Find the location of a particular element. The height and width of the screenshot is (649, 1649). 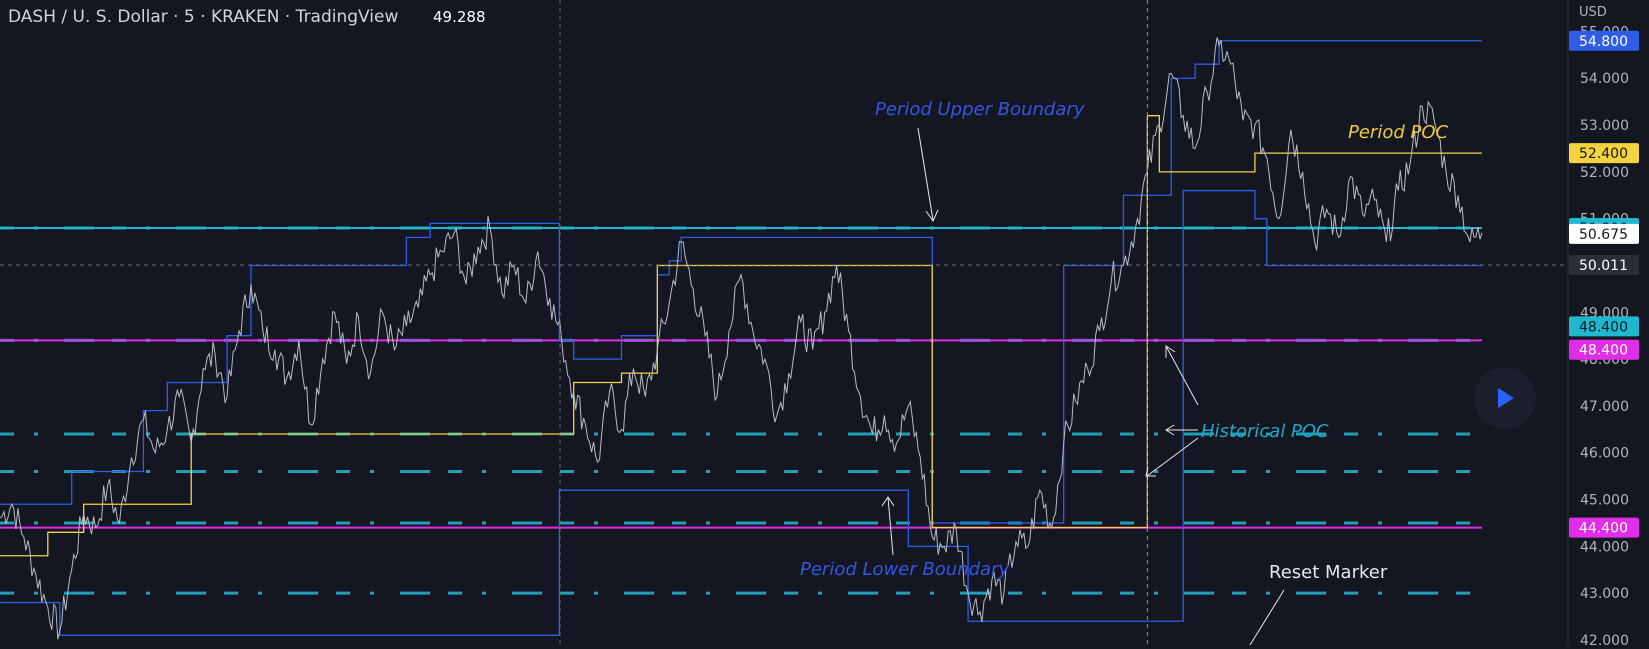

price-label-text: 54.800 is located at coordinates (1603, 42).